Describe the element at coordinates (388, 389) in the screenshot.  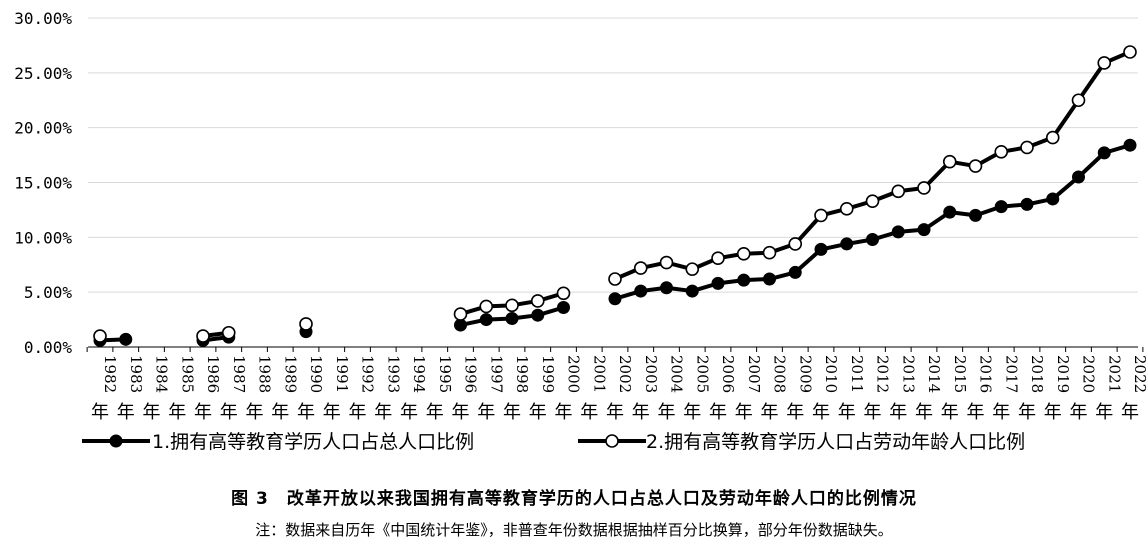
I see `x-tick-label: 1993 年` at that location.